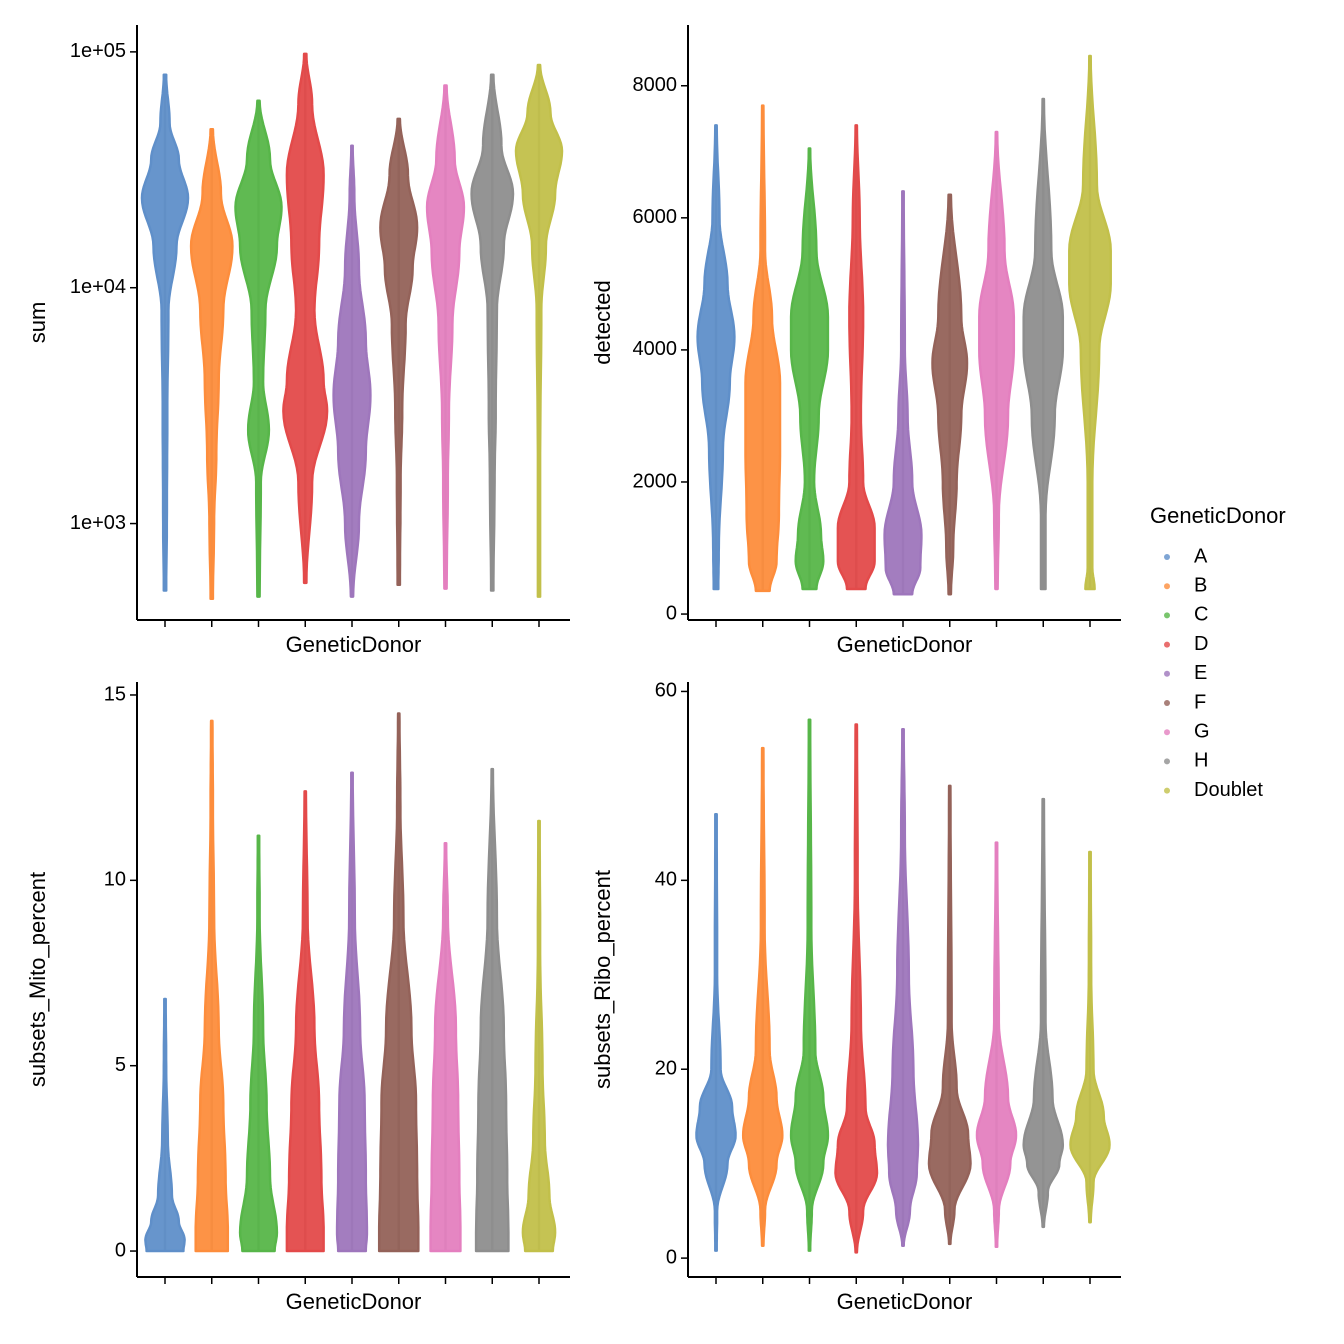  Describe the element at coordinates (666, 691) in the screenshot. I see `y-tick-label: 60` at that location.